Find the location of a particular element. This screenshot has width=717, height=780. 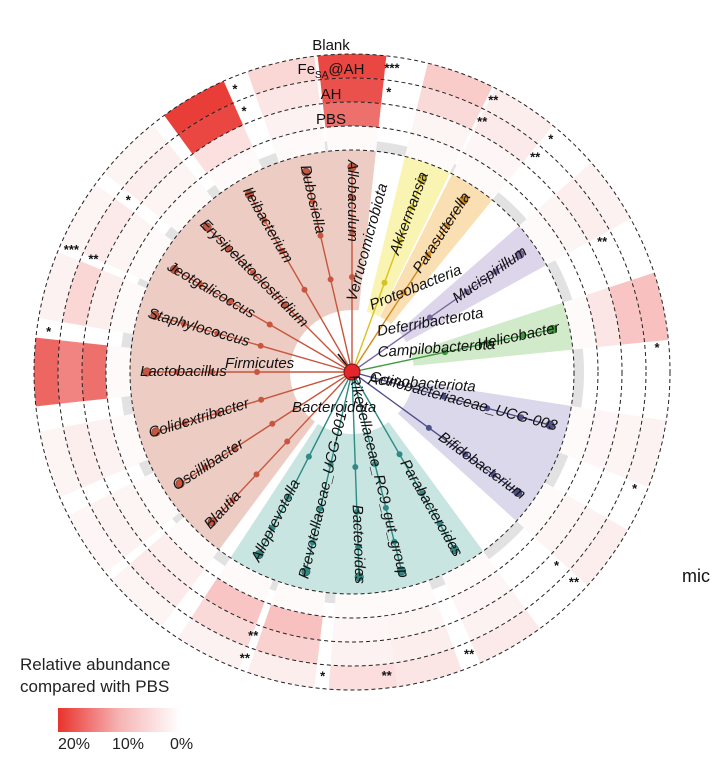

genus-label: Bacteroides is located at coordinates (359, 544).